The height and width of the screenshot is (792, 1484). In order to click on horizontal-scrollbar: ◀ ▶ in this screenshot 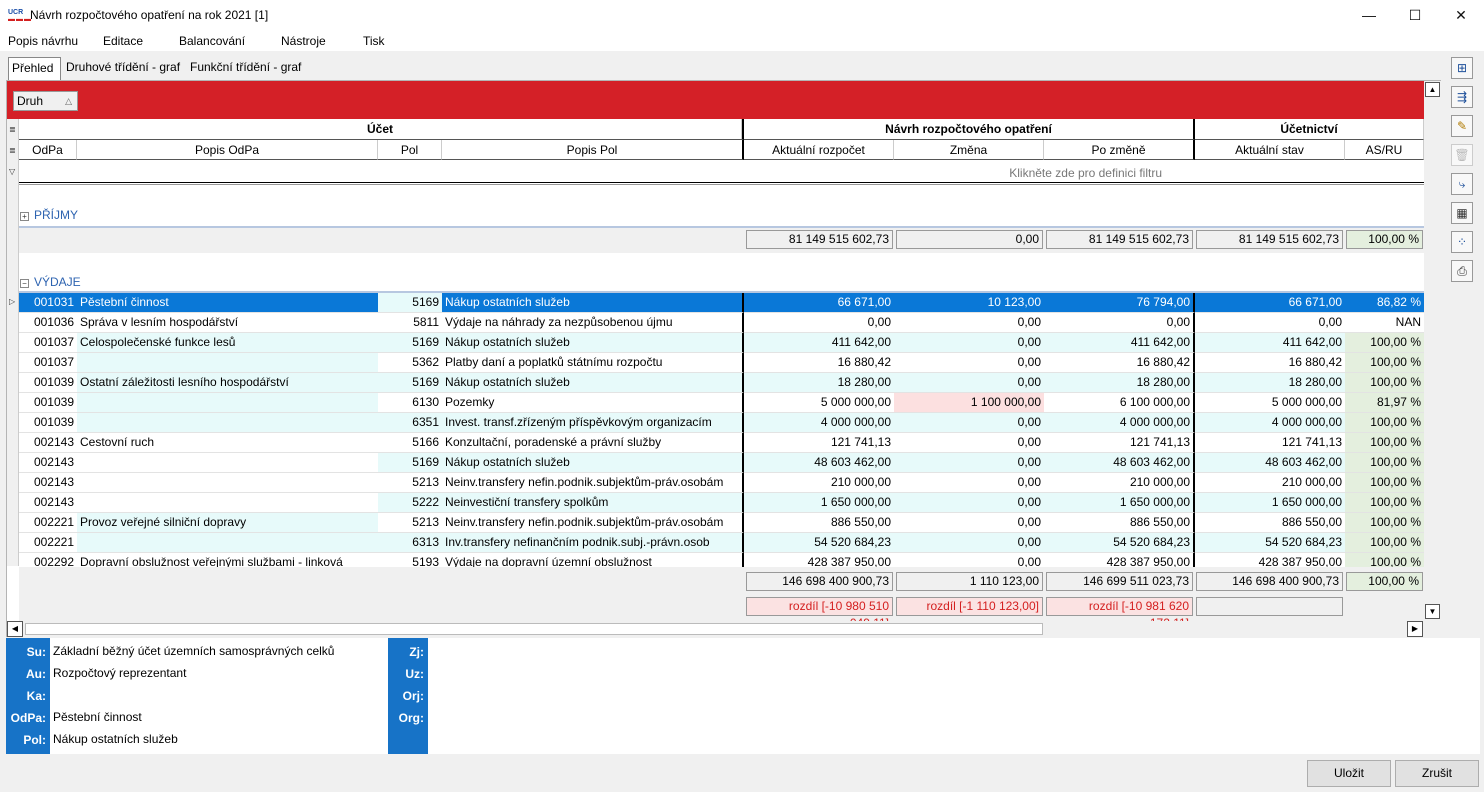, I will do `click(724, 629)`.